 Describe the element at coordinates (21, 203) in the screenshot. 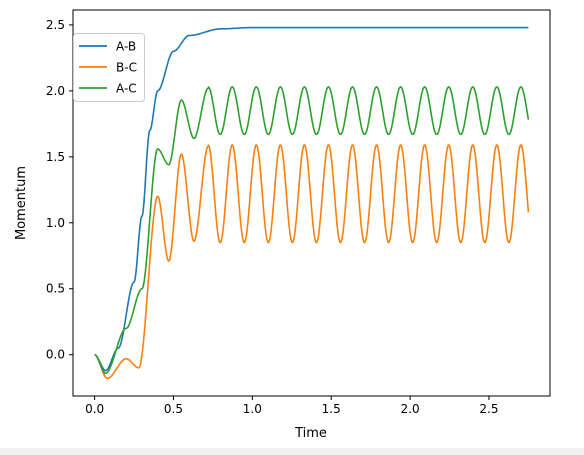

I see `y-axis-label: Momentum` at that location.